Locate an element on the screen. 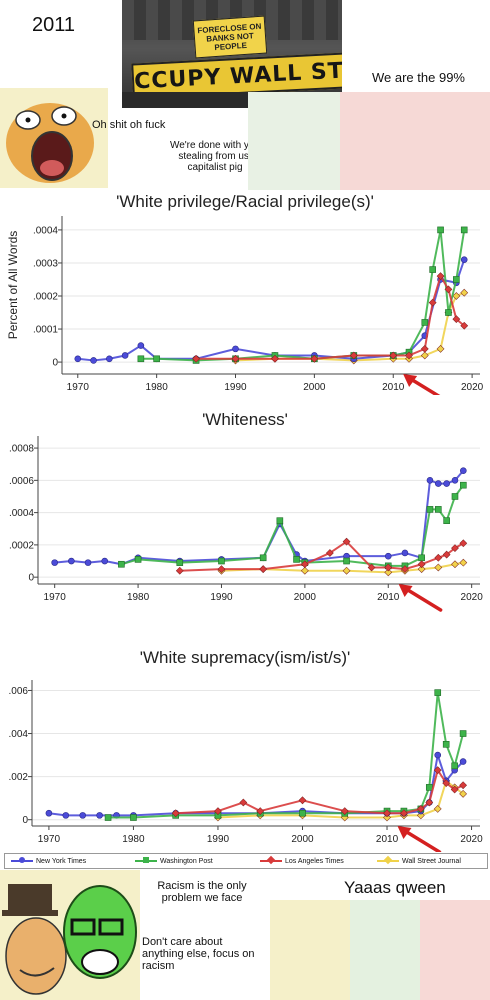  exclaim-caption: Oh shit oh fuck is located at coordinates (129, 125).